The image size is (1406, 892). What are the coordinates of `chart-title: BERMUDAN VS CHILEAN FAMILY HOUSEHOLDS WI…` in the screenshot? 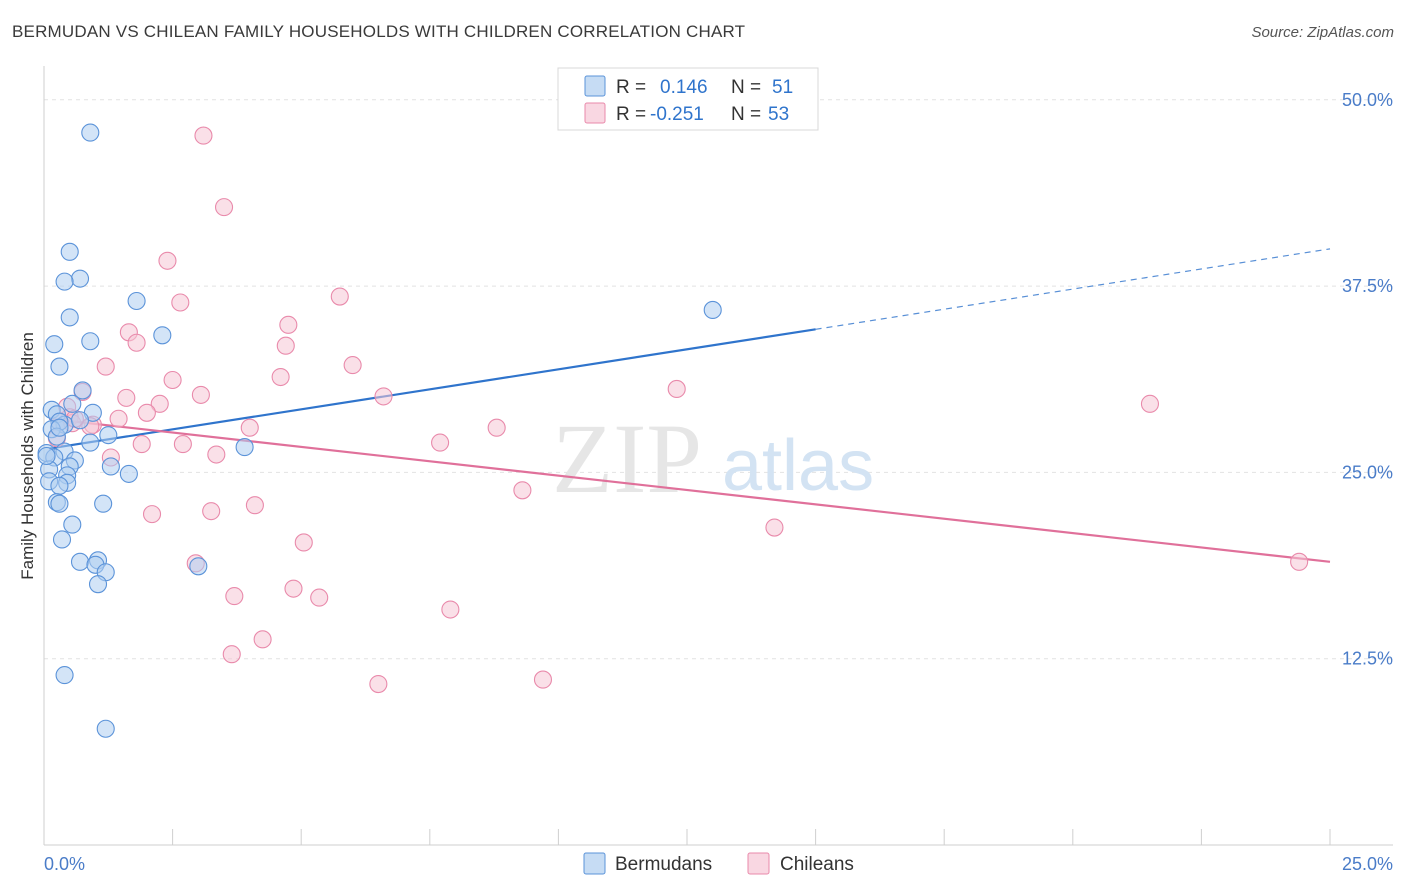 It's located at (379, 31).